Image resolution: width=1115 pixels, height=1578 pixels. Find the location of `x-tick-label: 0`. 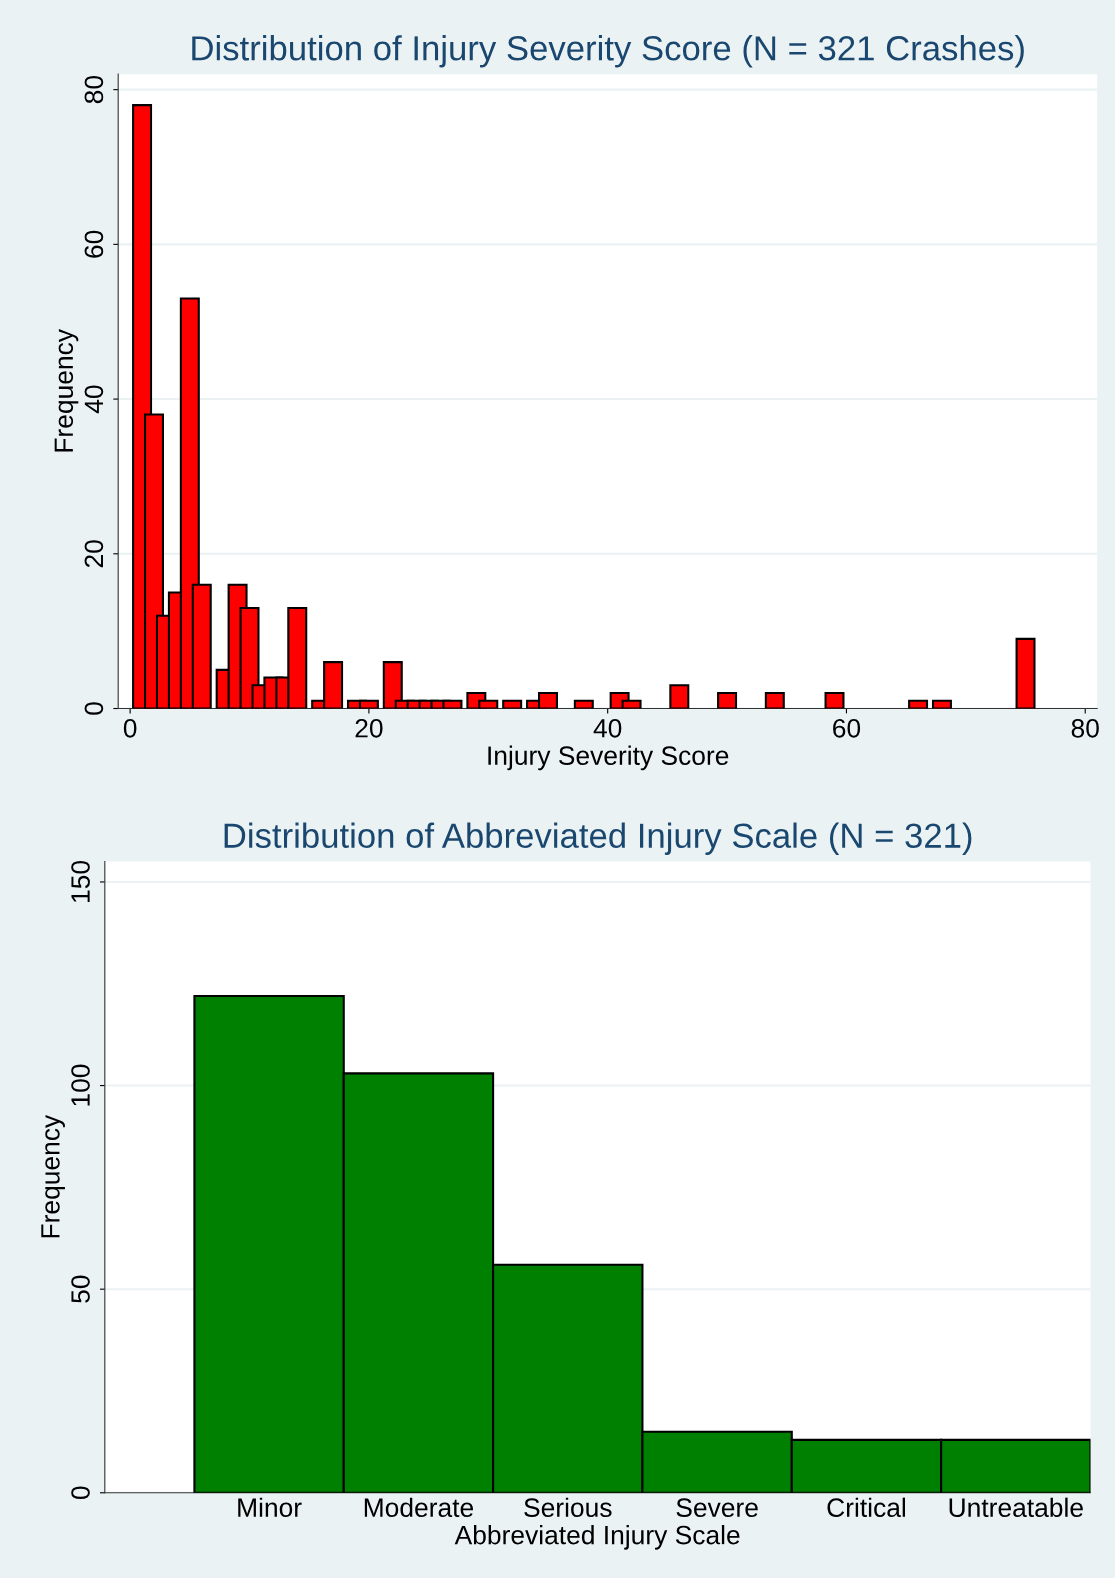

x-tick-label: 0 is located at coordinates (130, 728).